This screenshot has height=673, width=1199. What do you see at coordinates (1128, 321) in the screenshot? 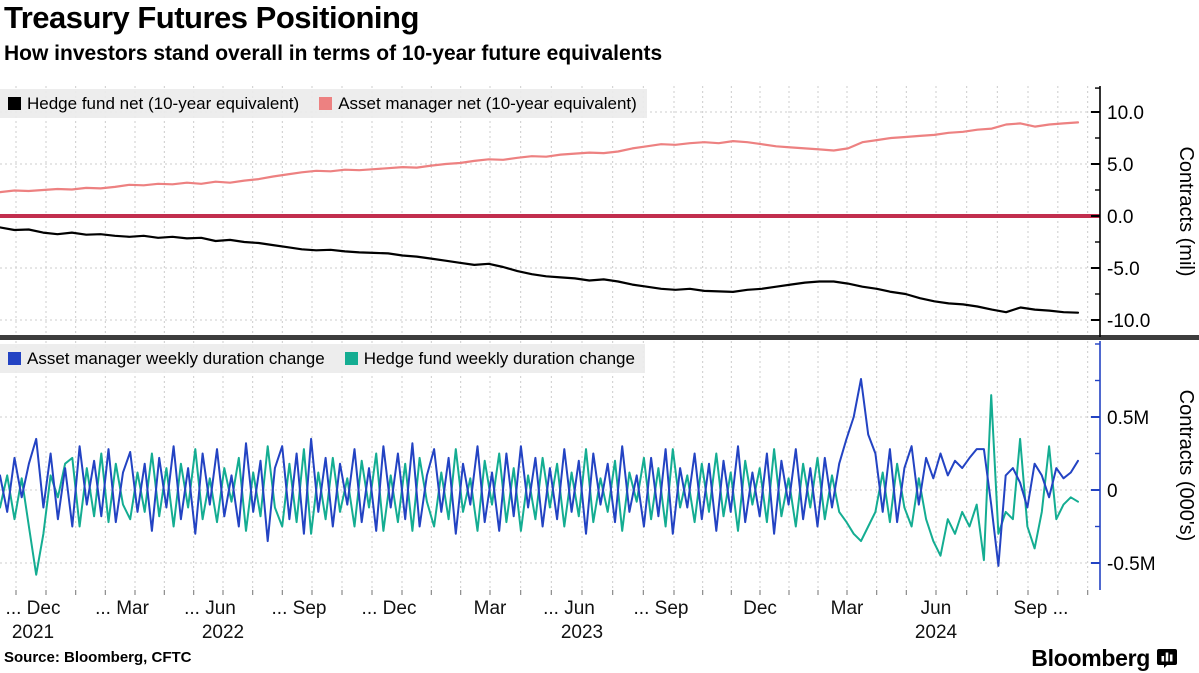
I see `y-tick-label: -10.0` at bounding box center [1128, 321].